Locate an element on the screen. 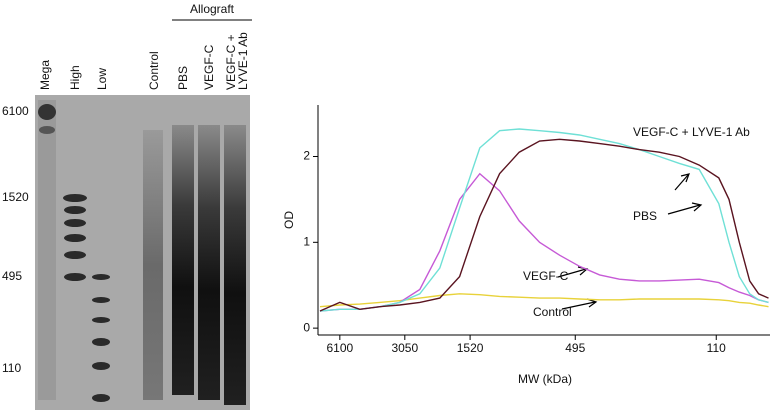  lane-label: PBS is located at coordinates (183, 78).